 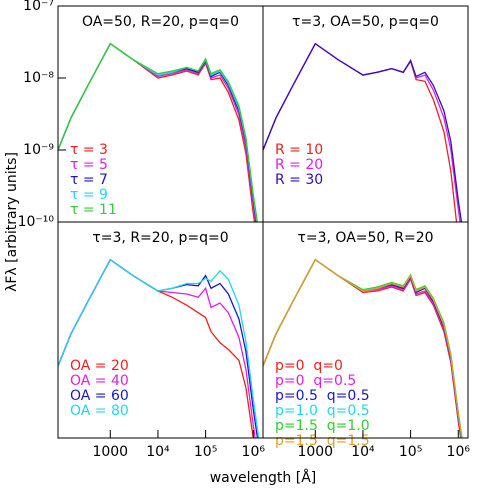 What do you see at coordinates (38, 78) in the screenshot?
I see `y-tick-label: 10⁻⁸` at bounding box center [38, 78].